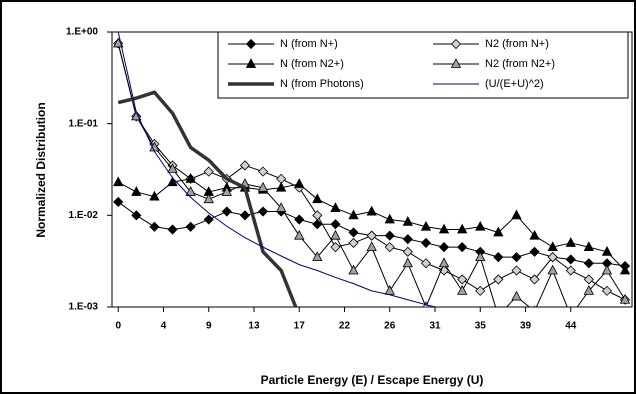 This screenshot has width=636, height=394. Describe the element at coordinates (481, 326) in the screenshot. I see `x-tick-label: 35` at that location.